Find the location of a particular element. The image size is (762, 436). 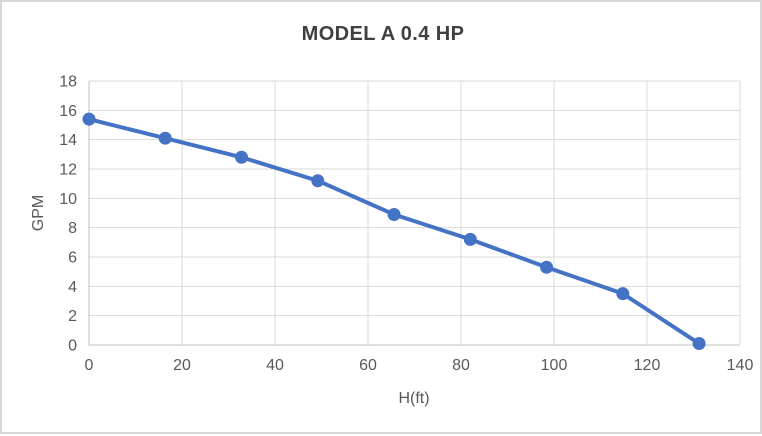

y-tick-label: 6 is located at coordinates (72, 258).